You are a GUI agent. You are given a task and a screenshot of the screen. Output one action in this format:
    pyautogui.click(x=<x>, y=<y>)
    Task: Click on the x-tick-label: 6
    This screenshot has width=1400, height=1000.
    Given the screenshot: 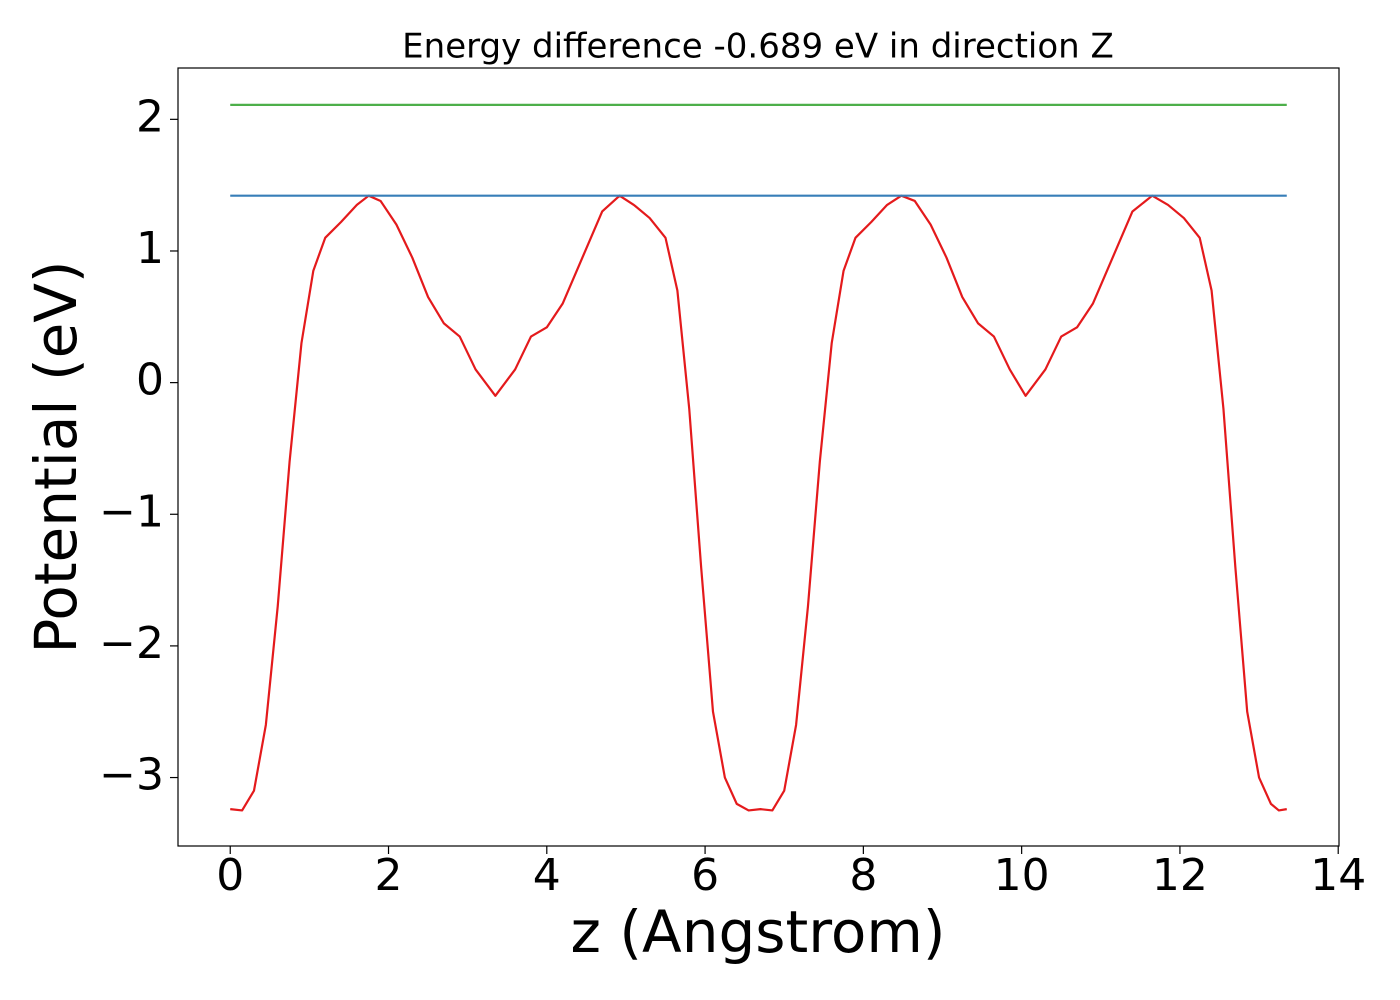 What is the action you would take?
    pyautogui.click(x=705, y=875)
    